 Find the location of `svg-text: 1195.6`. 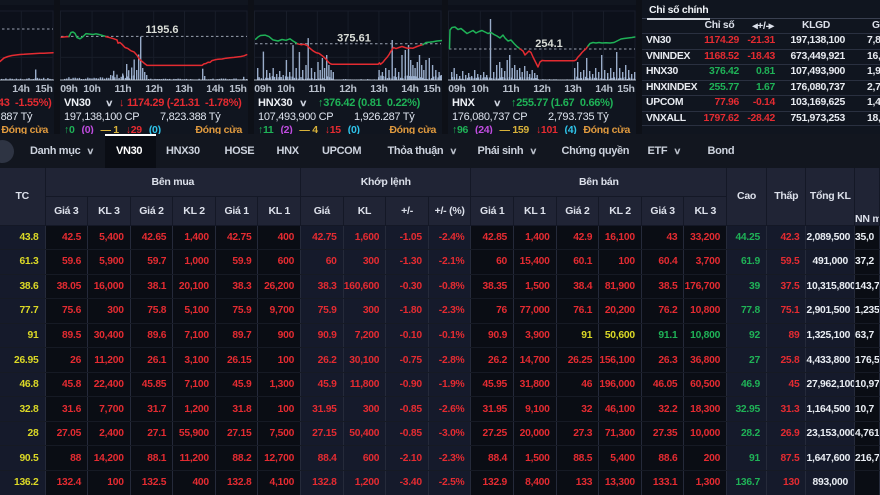

svg-text: 1195.6 is located at coordinates (161, 30).